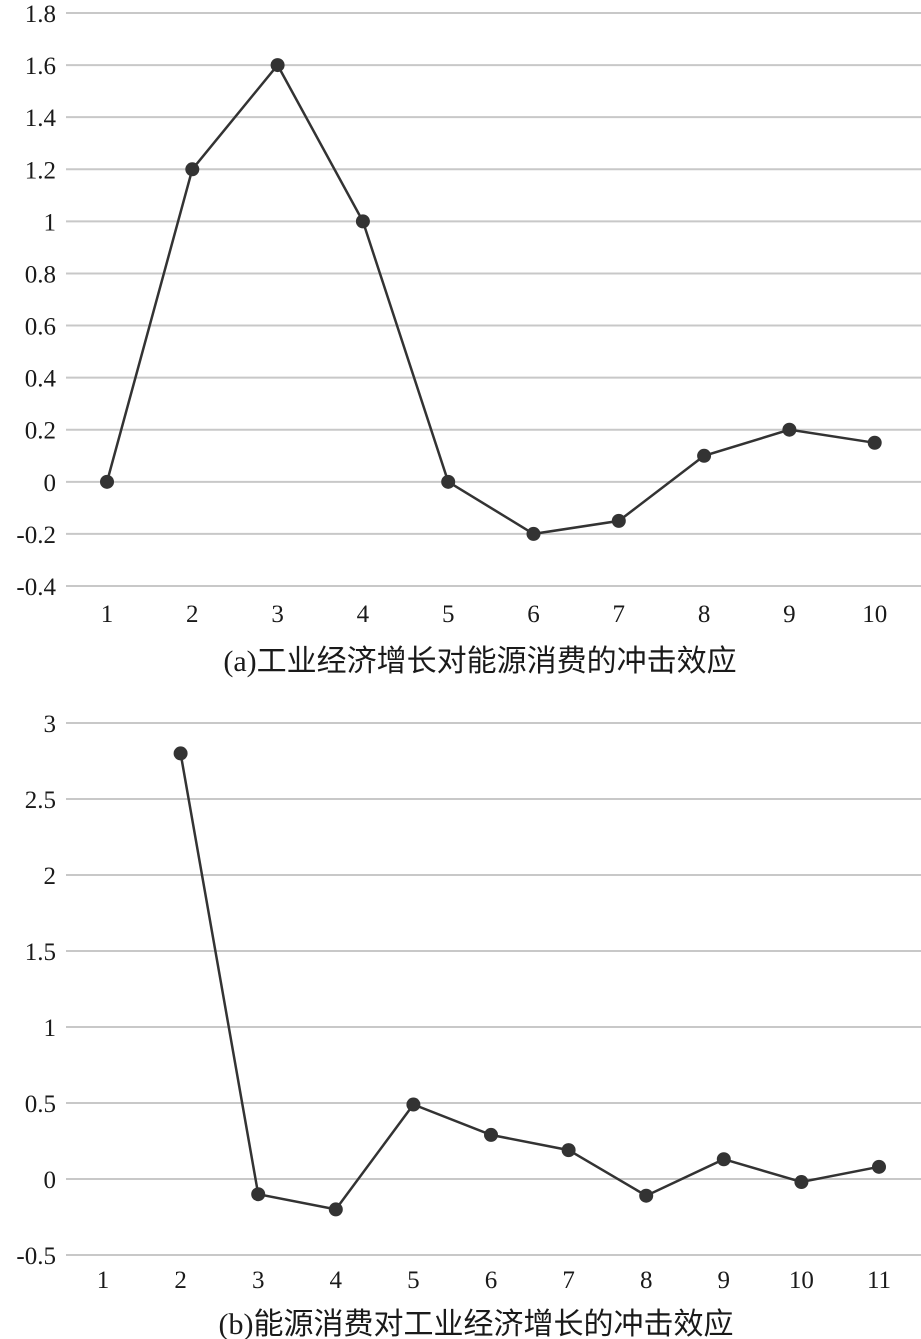 The height and width of the screenshot is (1339, 921). Describe the element at coordinates (704, 614) in the screenshot. I see `a-x-tick-label: 8` at that location.